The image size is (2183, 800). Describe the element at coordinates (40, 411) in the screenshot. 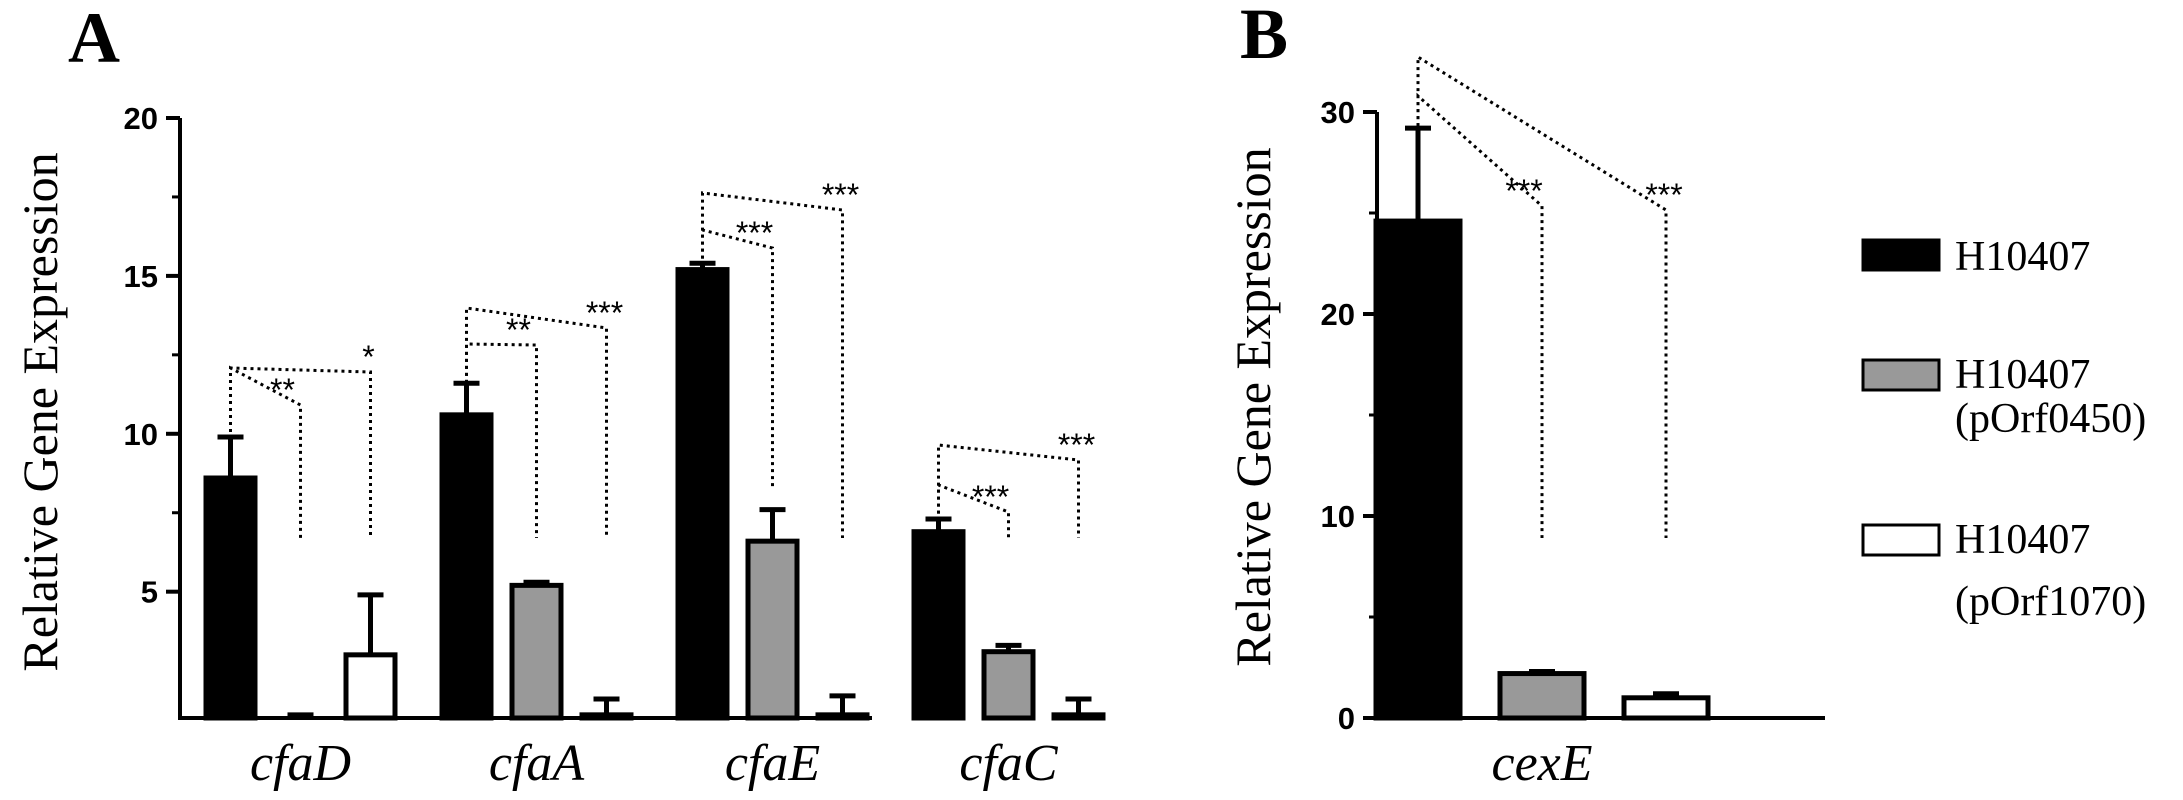

I see `panel-a-ylabel: Relative Gene Expression` at that location.